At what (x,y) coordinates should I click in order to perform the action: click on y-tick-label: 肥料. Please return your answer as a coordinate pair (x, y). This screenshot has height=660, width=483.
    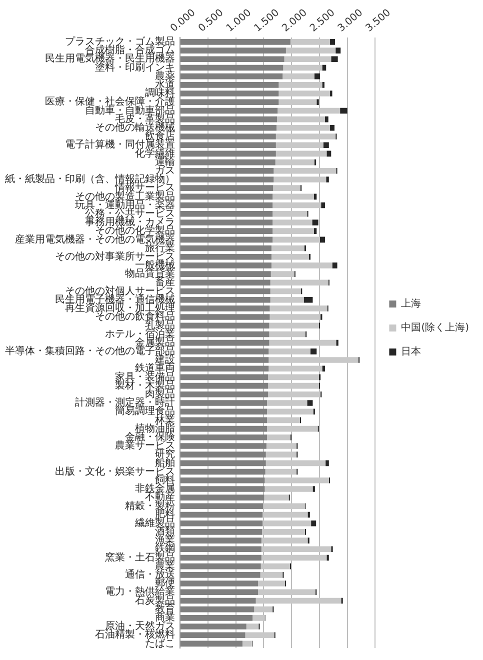
    Looking at the image, I should click on (165, 514).